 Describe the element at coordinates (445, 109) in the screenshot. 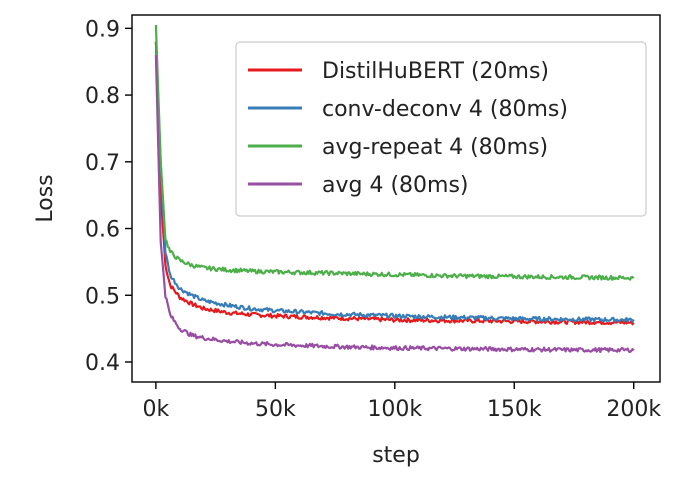

I see `legend-label: conv-deconv 4 (80ms)` at that location.